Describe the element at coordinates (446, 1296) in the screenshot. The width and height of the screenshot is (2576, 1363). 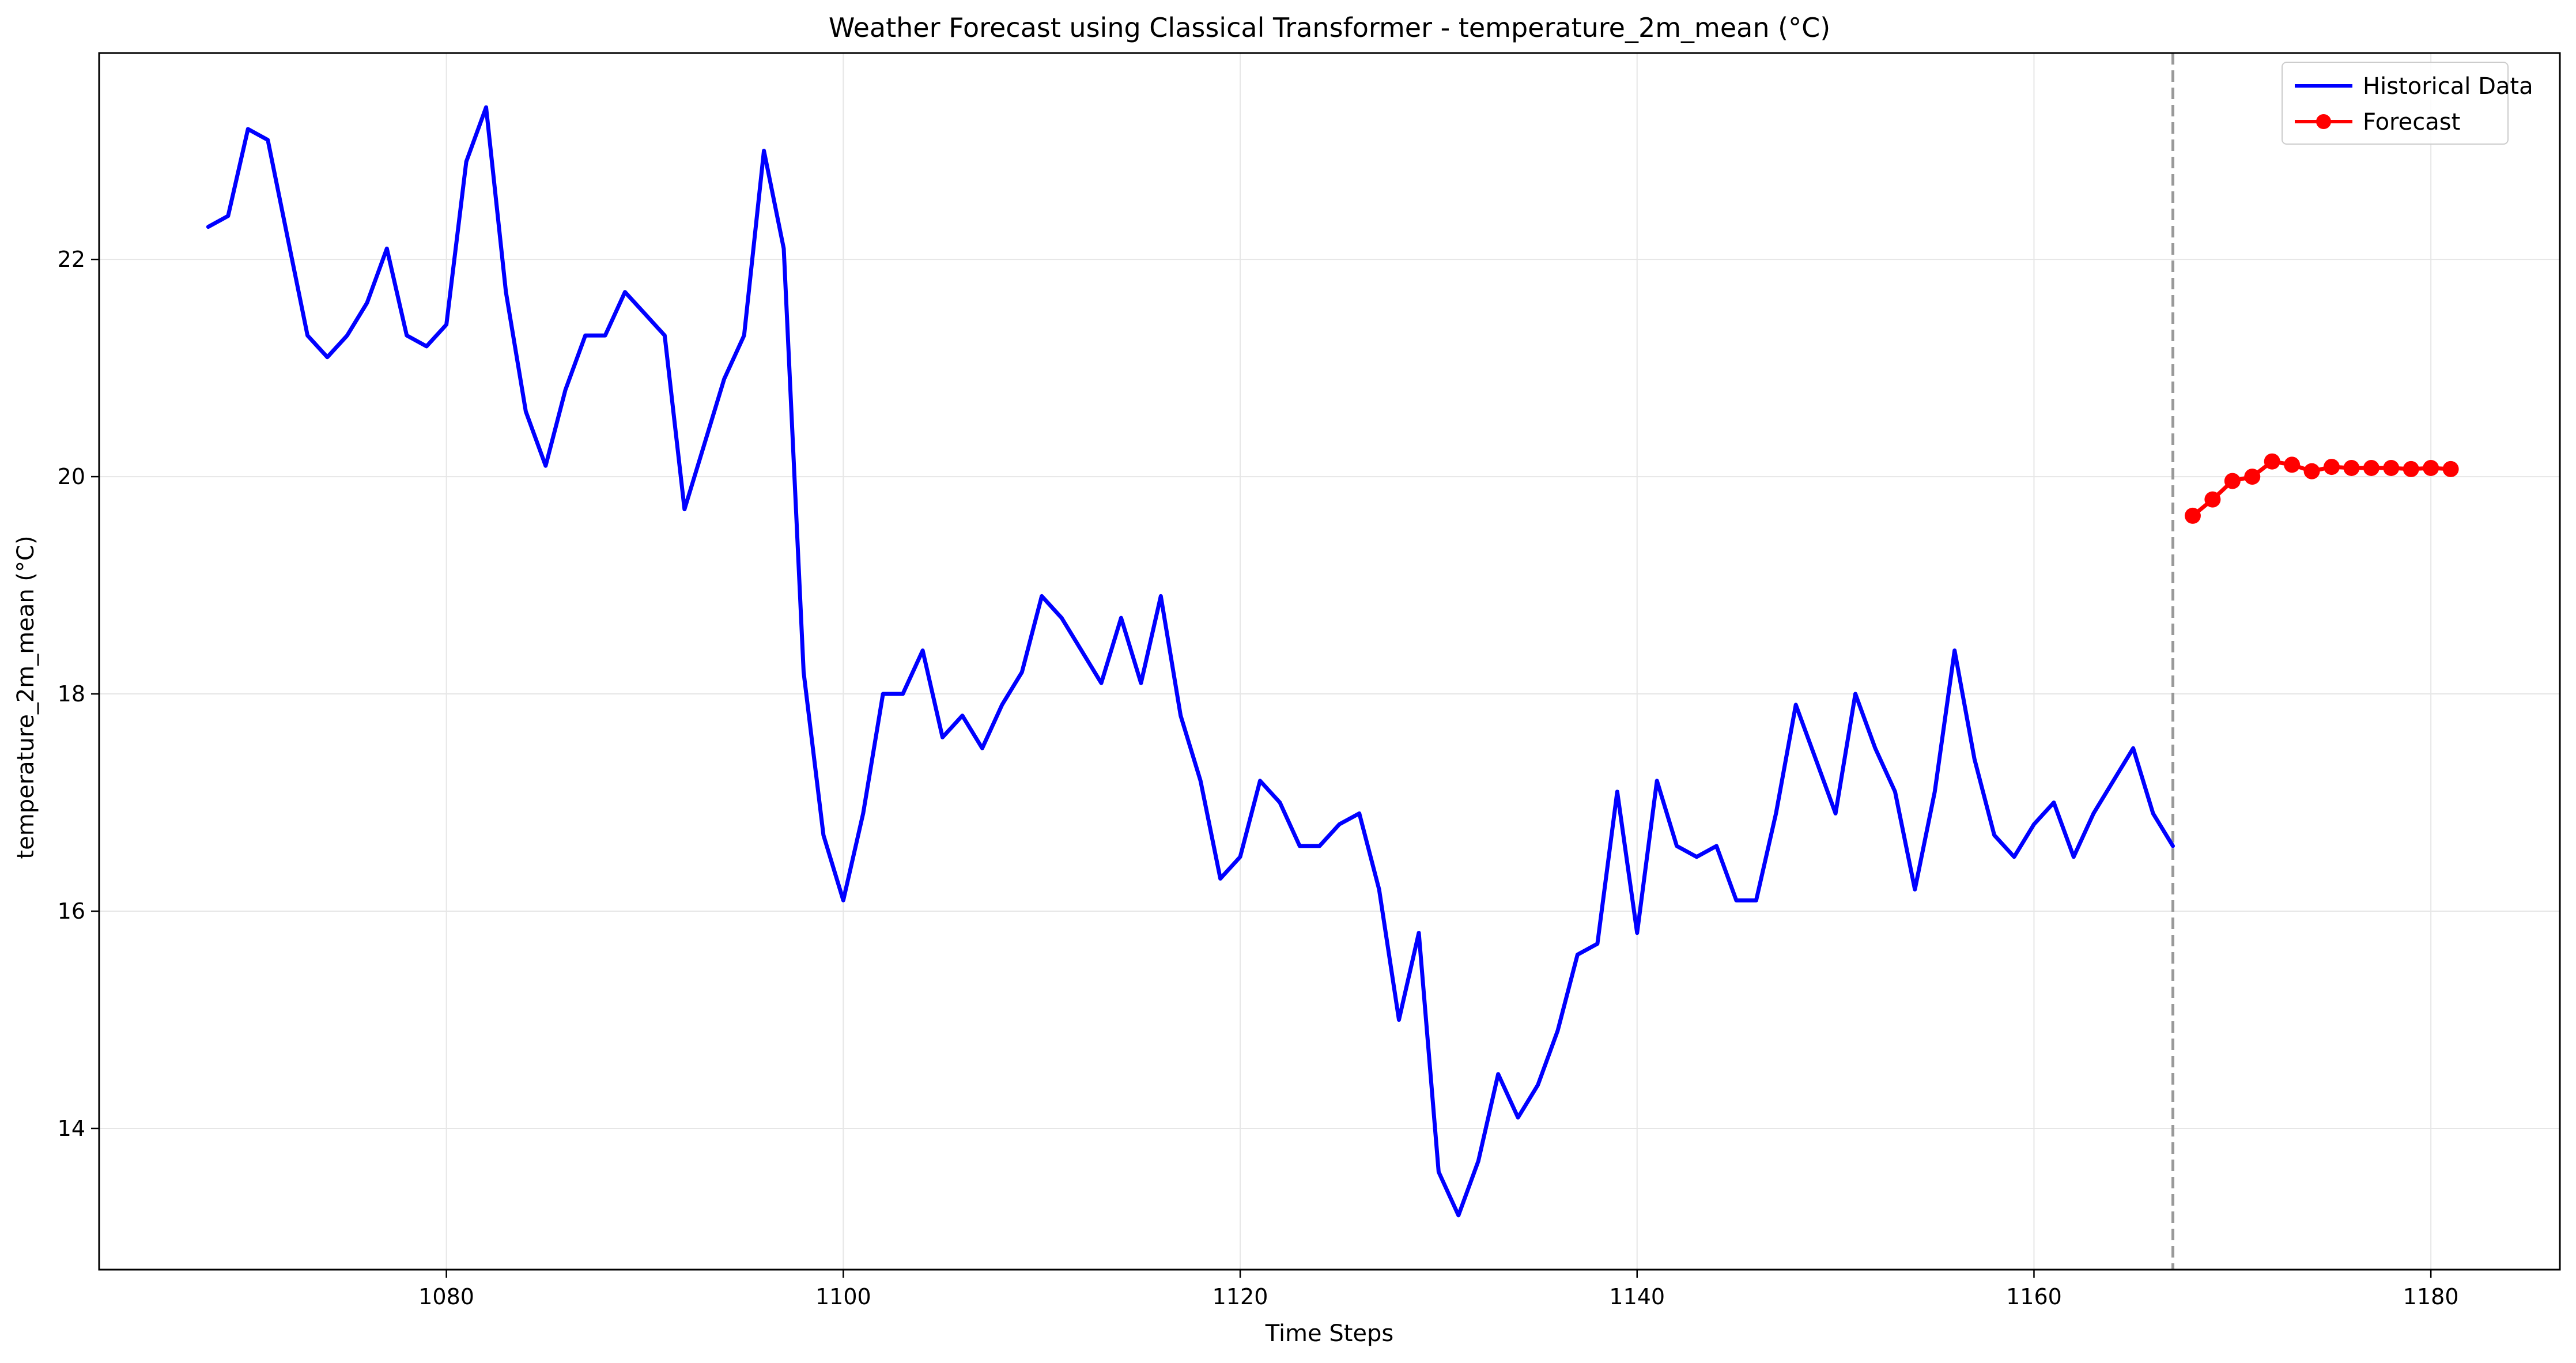
I see `x-tick-label: 1080` at that location.